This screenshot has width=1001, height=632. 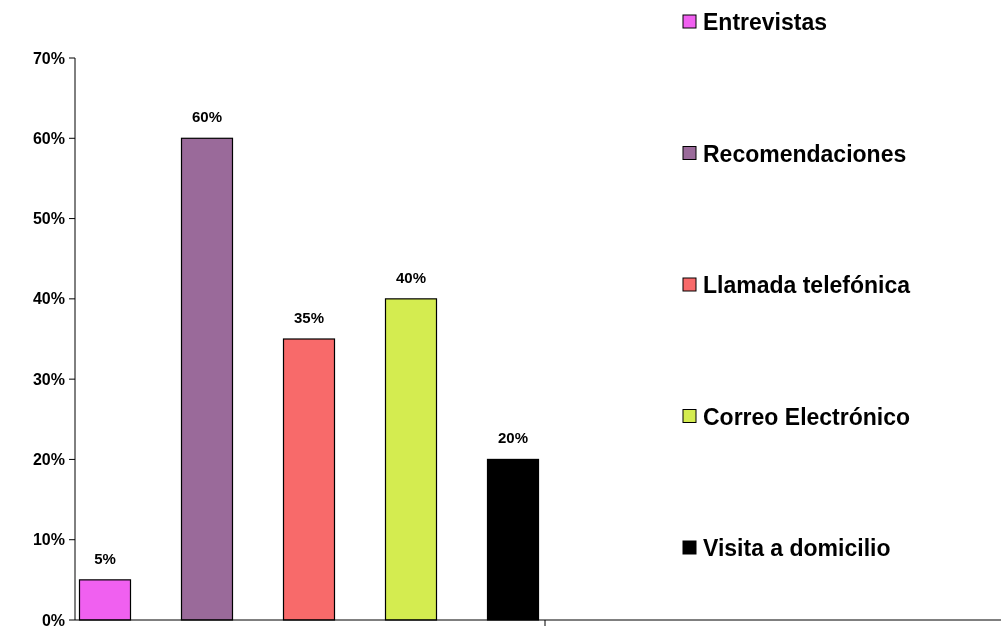 What do you see at coordinates (309, 317) in the screenshot?
I see `total-label: 35%` at bounding box center [309, 317].